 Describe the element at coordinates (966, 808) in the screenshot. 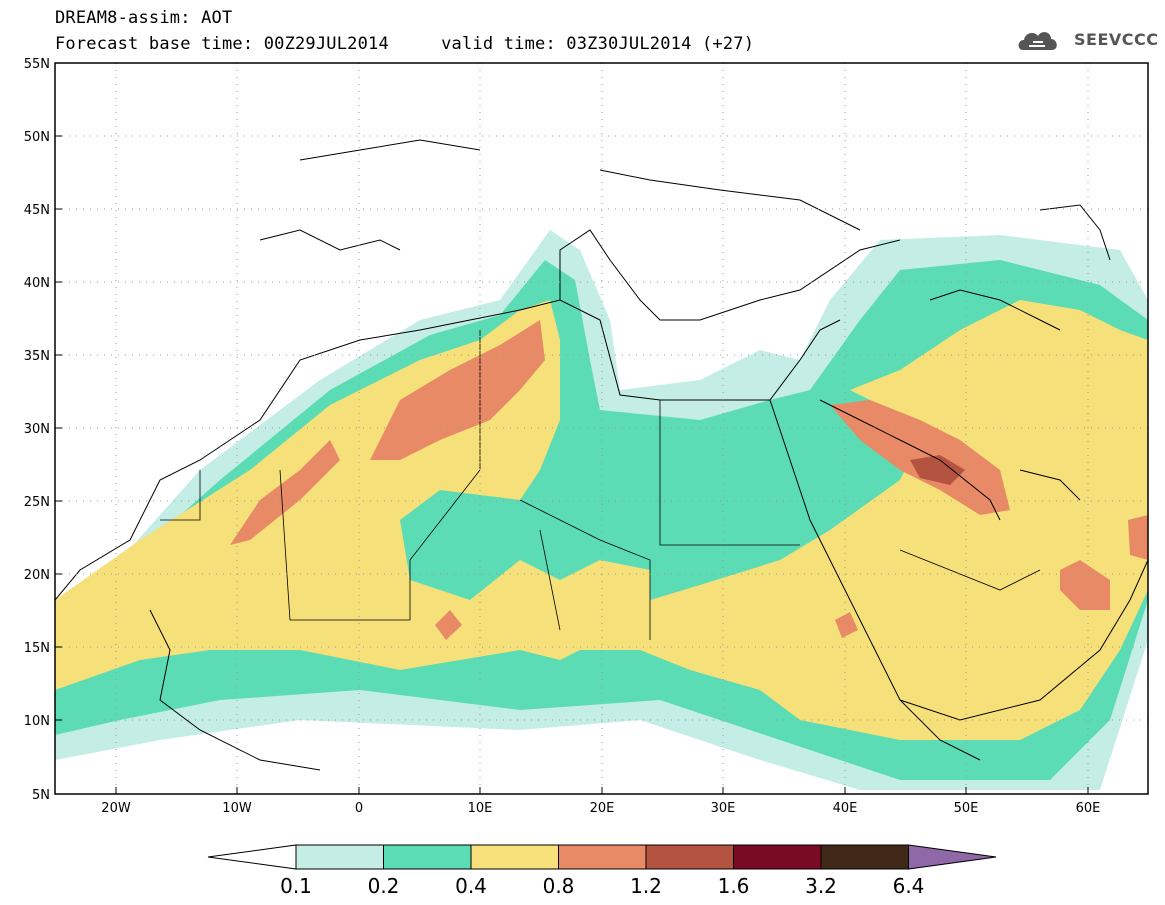

I see `lon-label: 50E` at that location.